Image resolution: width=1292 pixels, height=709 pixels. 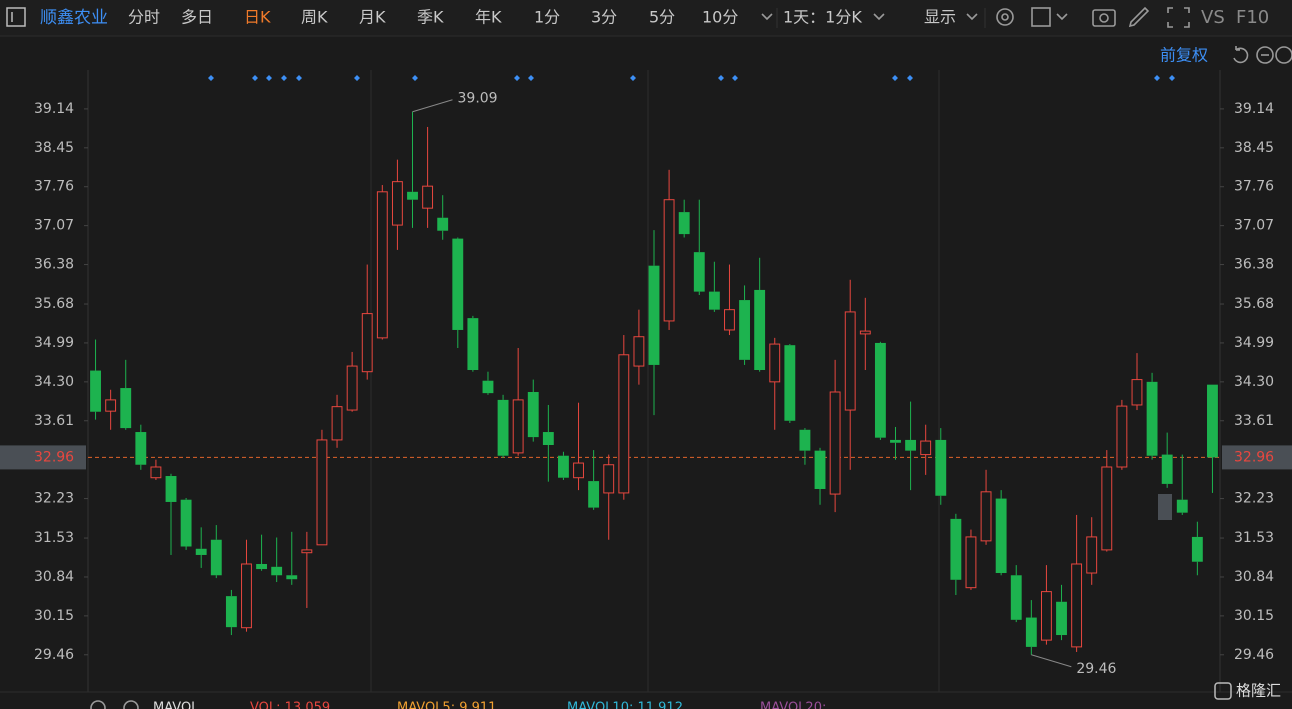 I want to click on mavol5: MAVOL5: 9,911, so click(x=446, y=705).